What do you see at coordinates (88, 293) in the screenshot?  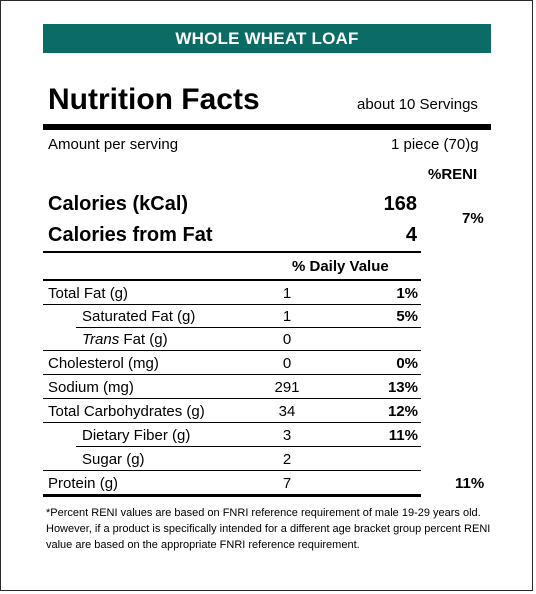 I see `nutrient-label-total-fat: Total Fat (g)` at bounding box center [88, 293].